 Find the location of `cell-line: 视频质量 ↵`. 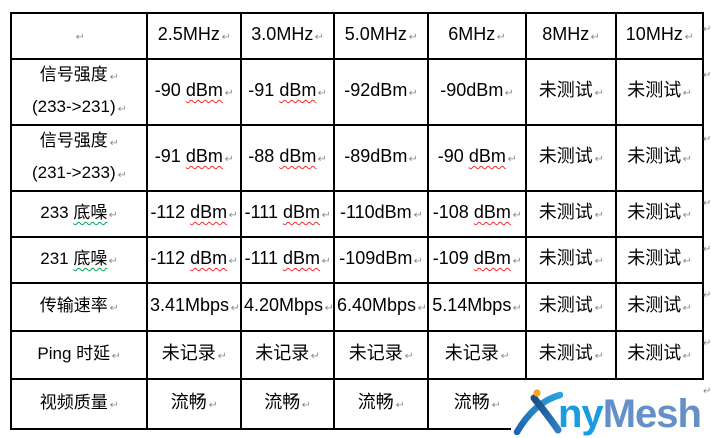

cell-line: 视频质量 ↵ is located at coordinates (79, 404).